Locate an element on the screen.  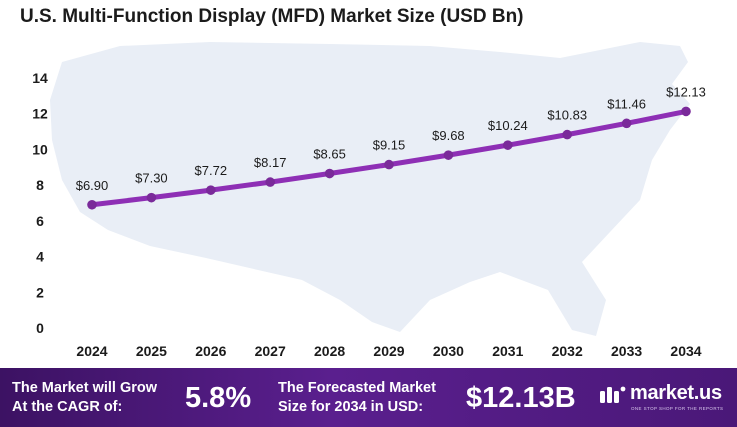
brand-logo: market.us ONE STOP SHOP FOR THE REPORTS is located at coordinates (665, 398).